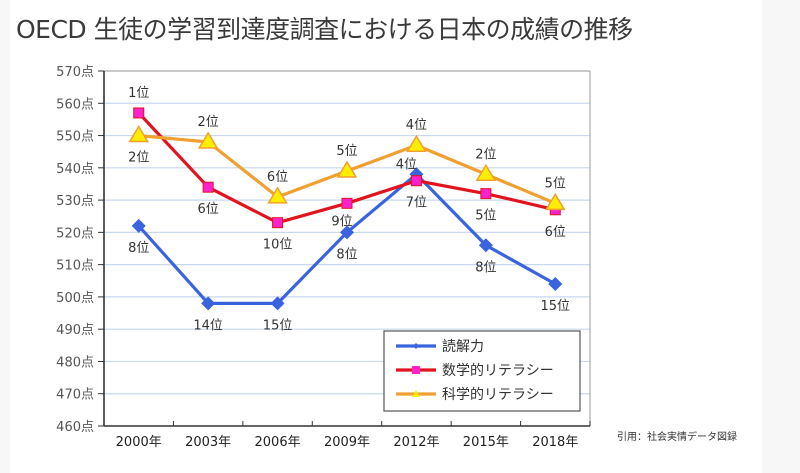 Image resolution: width=800 pixels, height=473 pixels. Describe the element at coordinates (208, 442) in the screenshot. I see `x-tick-label: 2003年` at that location.